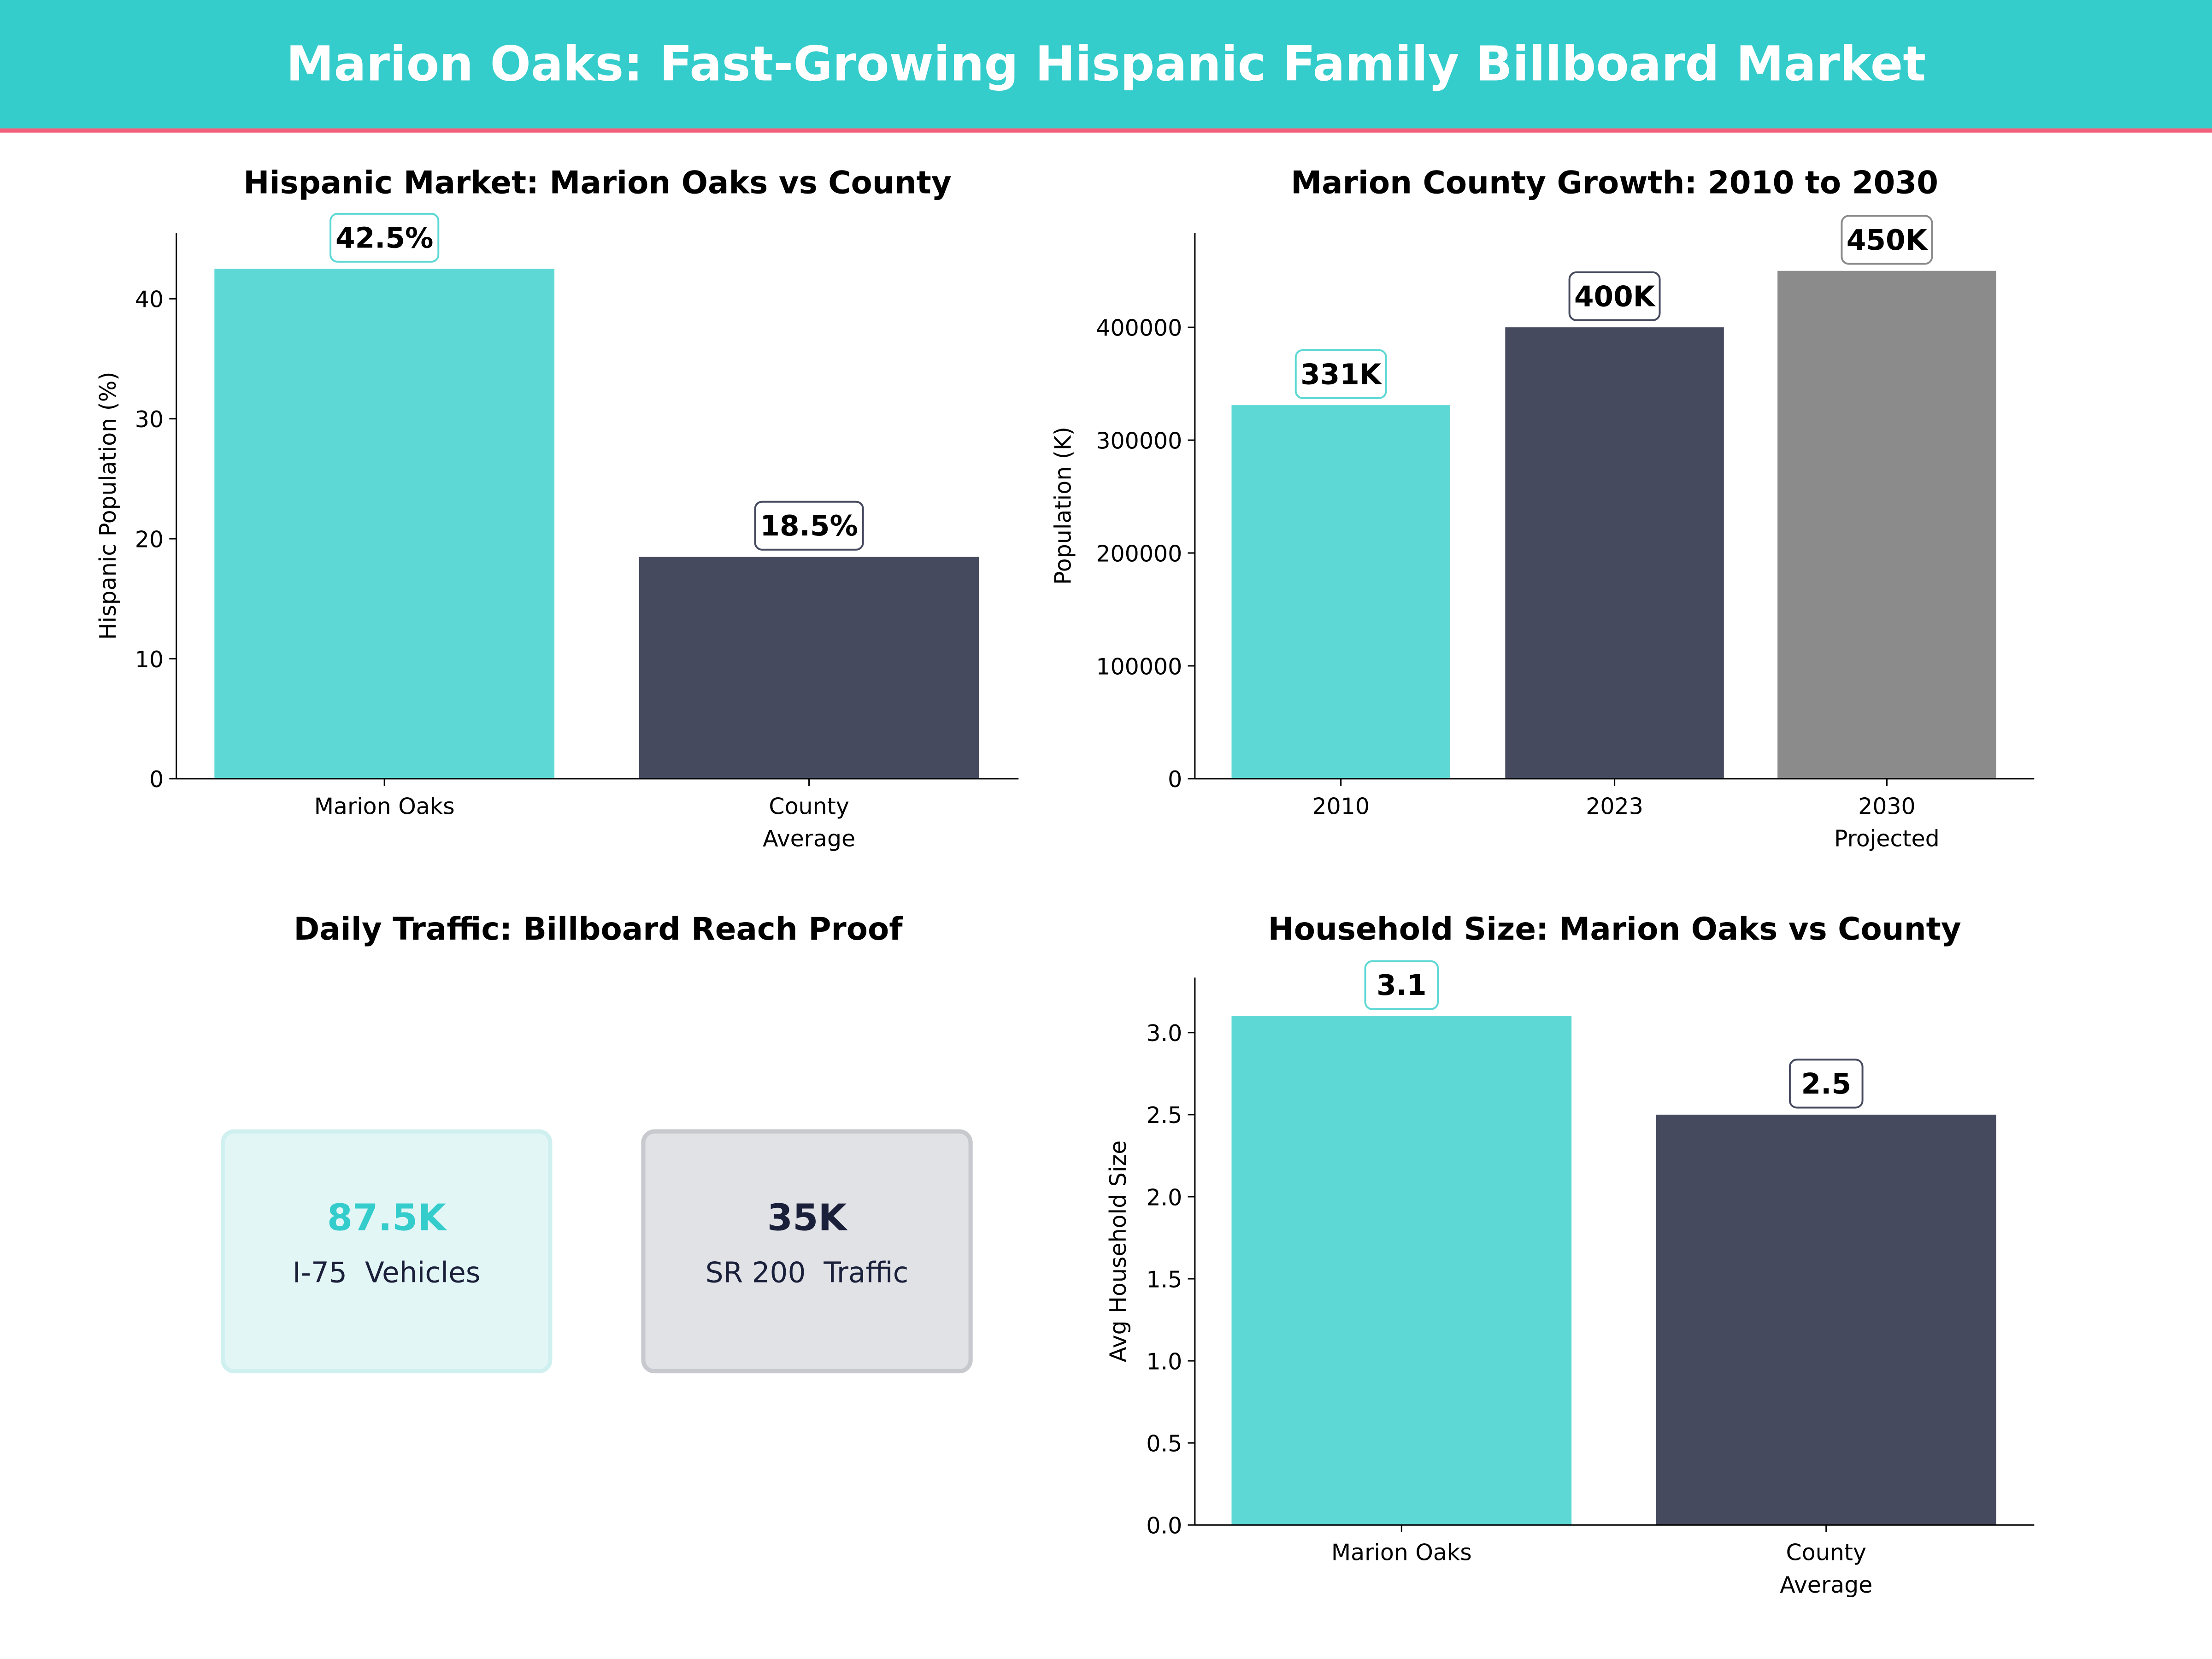 This screenshot has width=2212, height=1659. Describe the element at coordinates (149, 660) in the screenshot. I see `y-tick-label: 10` at that location.